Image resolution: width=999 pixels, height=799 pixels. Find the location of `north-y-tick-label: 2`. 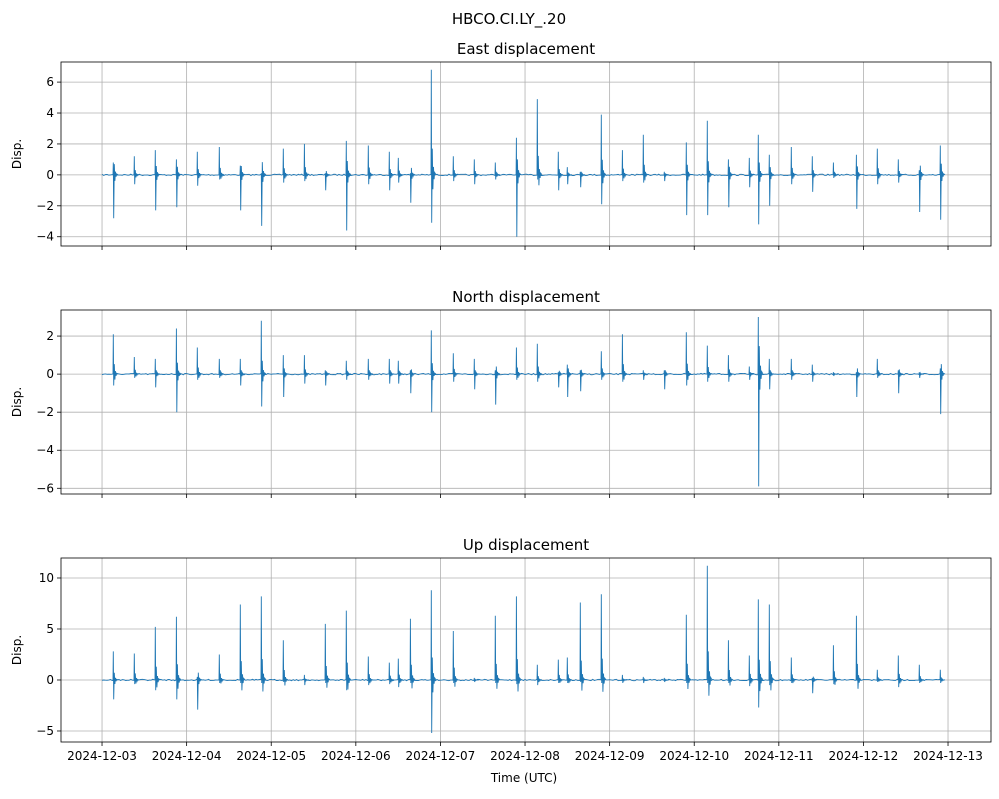

north-y-tick-label: 2 is located at coordinates (50, 336).